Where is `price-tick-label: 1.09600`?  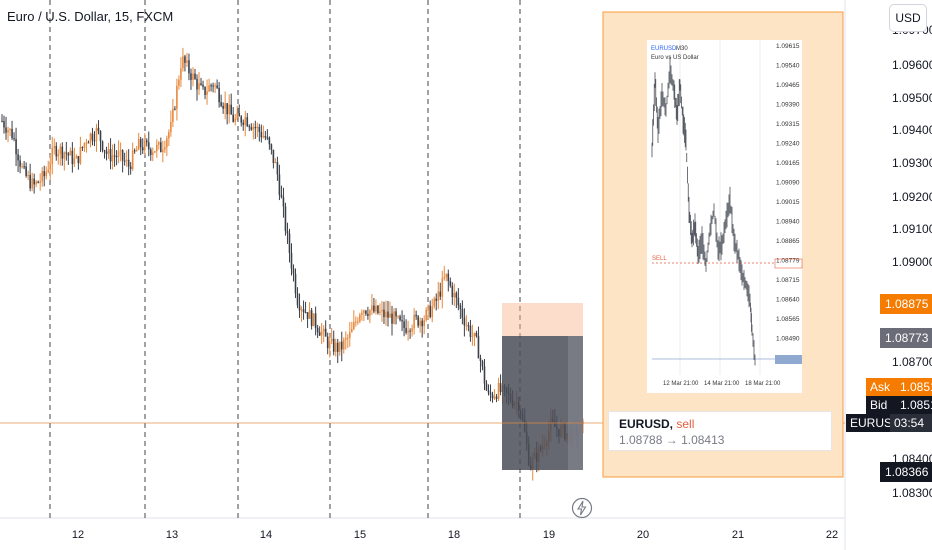 price-tick-label: 1.09600 is located at coordinates (912, 65).